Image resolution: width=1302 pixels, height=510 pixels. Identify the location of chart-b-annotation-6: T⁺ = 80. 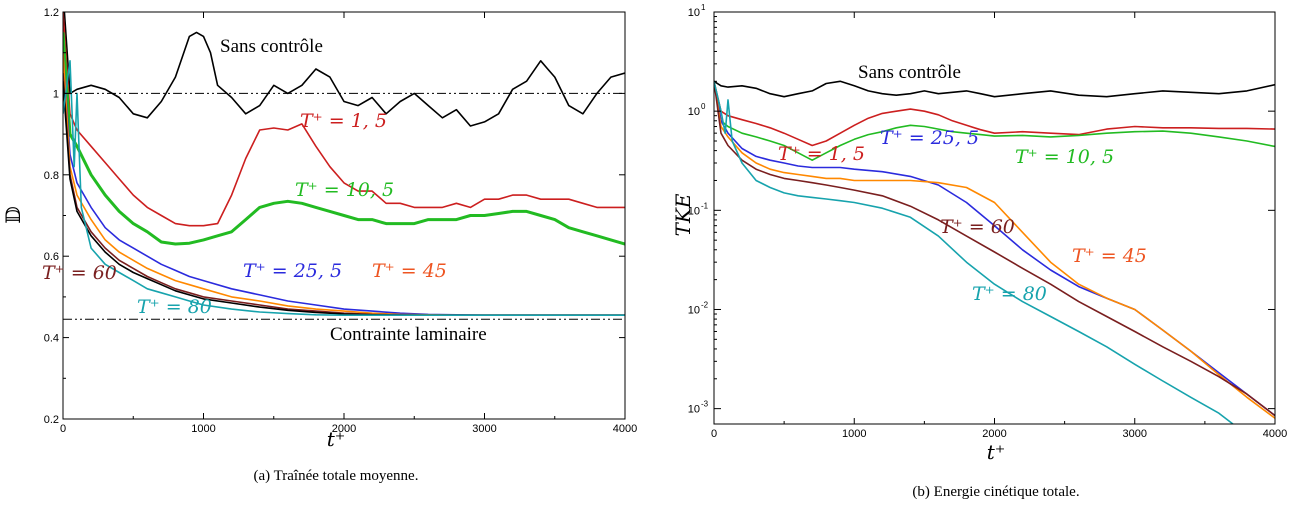
(1009, 294).